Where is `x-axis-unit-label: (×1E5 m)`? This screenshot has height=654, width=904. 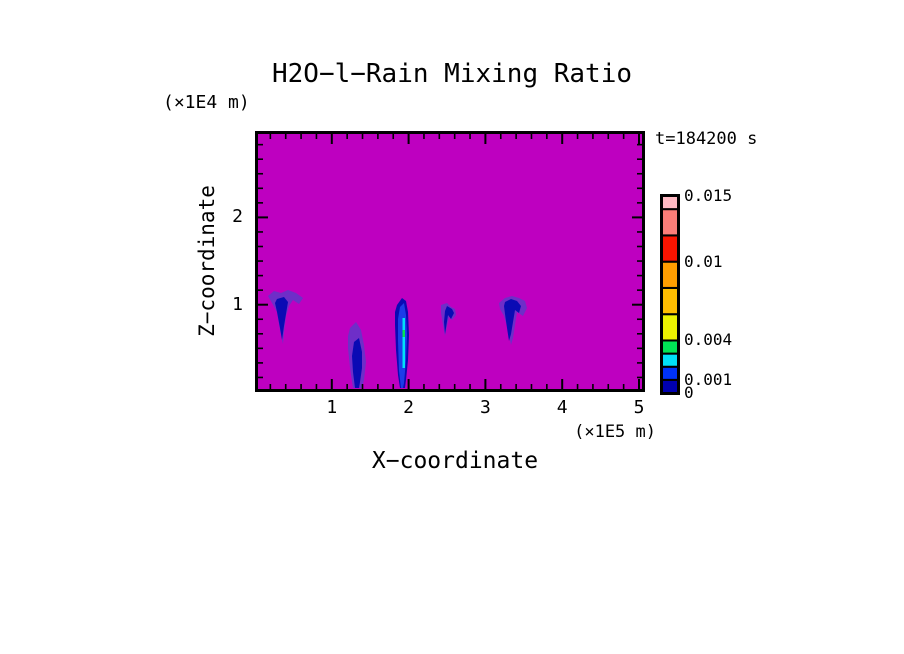
x-axis-unit-label: (×1E5 m) is located at coordinates (615, 432).